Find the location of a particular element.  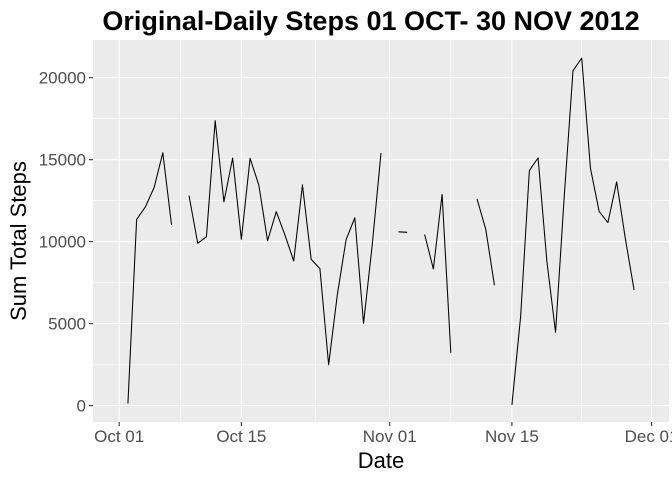

x-tick-label: Oct 15 is located at coordinates (241, 436).